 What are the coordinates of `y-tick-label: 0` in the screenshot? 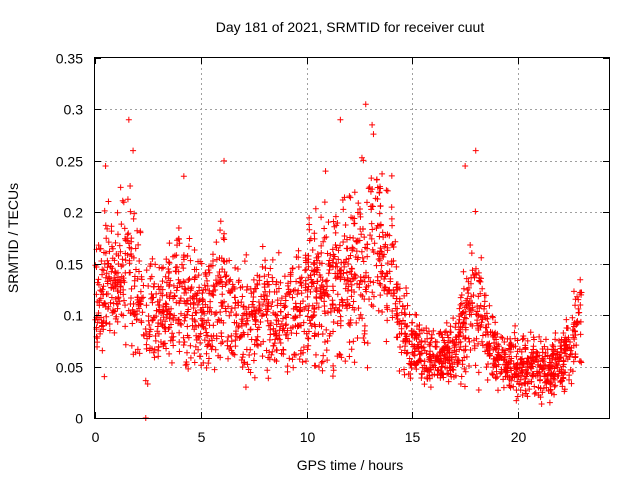 It's located at (79, 419).